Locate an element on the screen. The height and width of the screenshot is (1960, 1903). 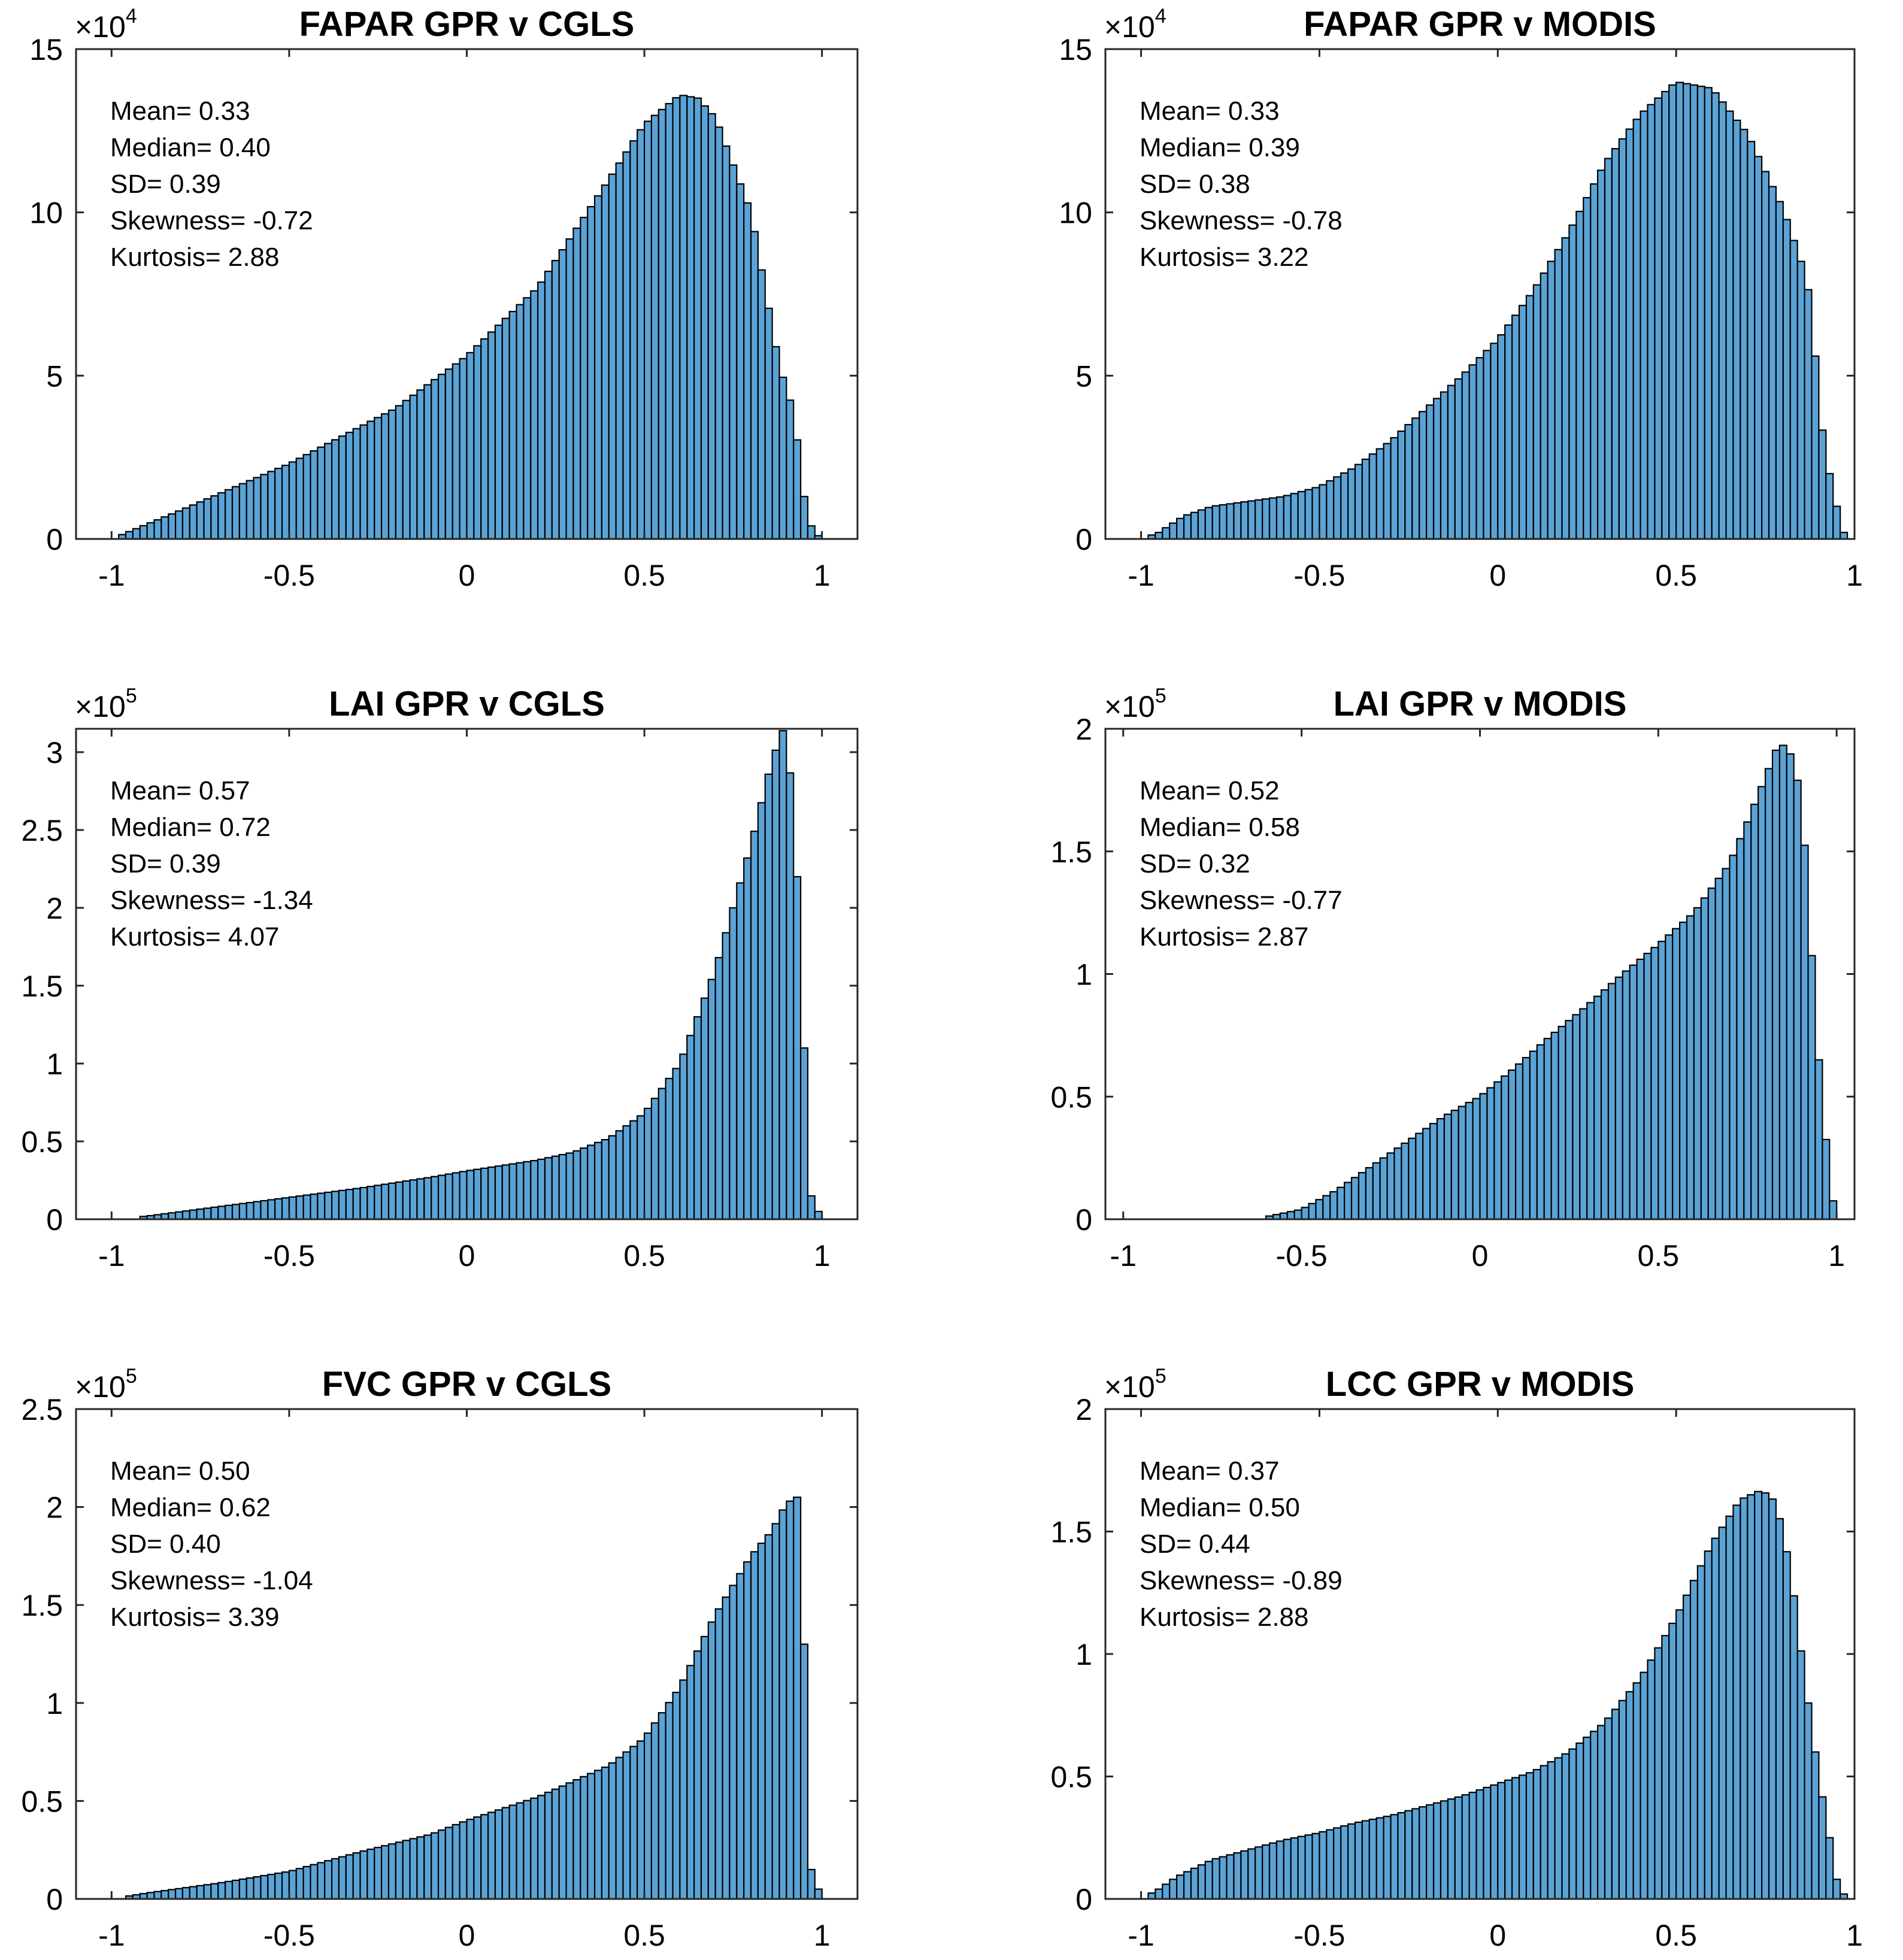
y-tick-label: 5 is located at coordinates (54, 376).